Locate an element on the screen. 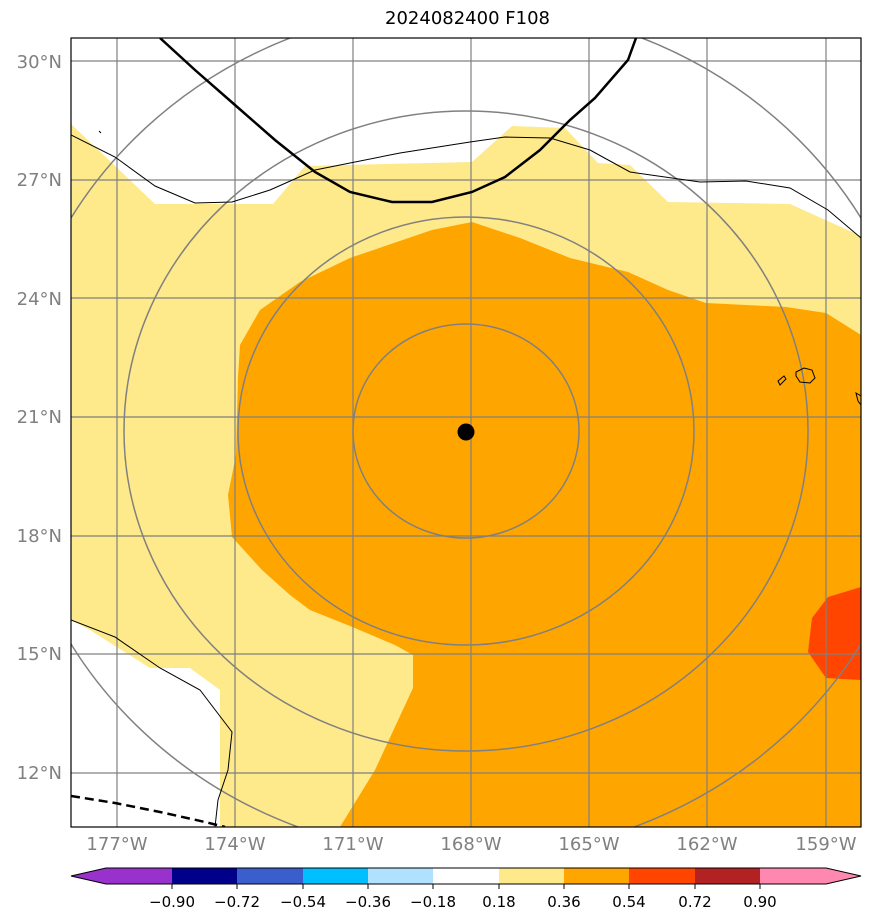 The image size is (873, 924). dashed-boundary is located at coordinates (148, 810).